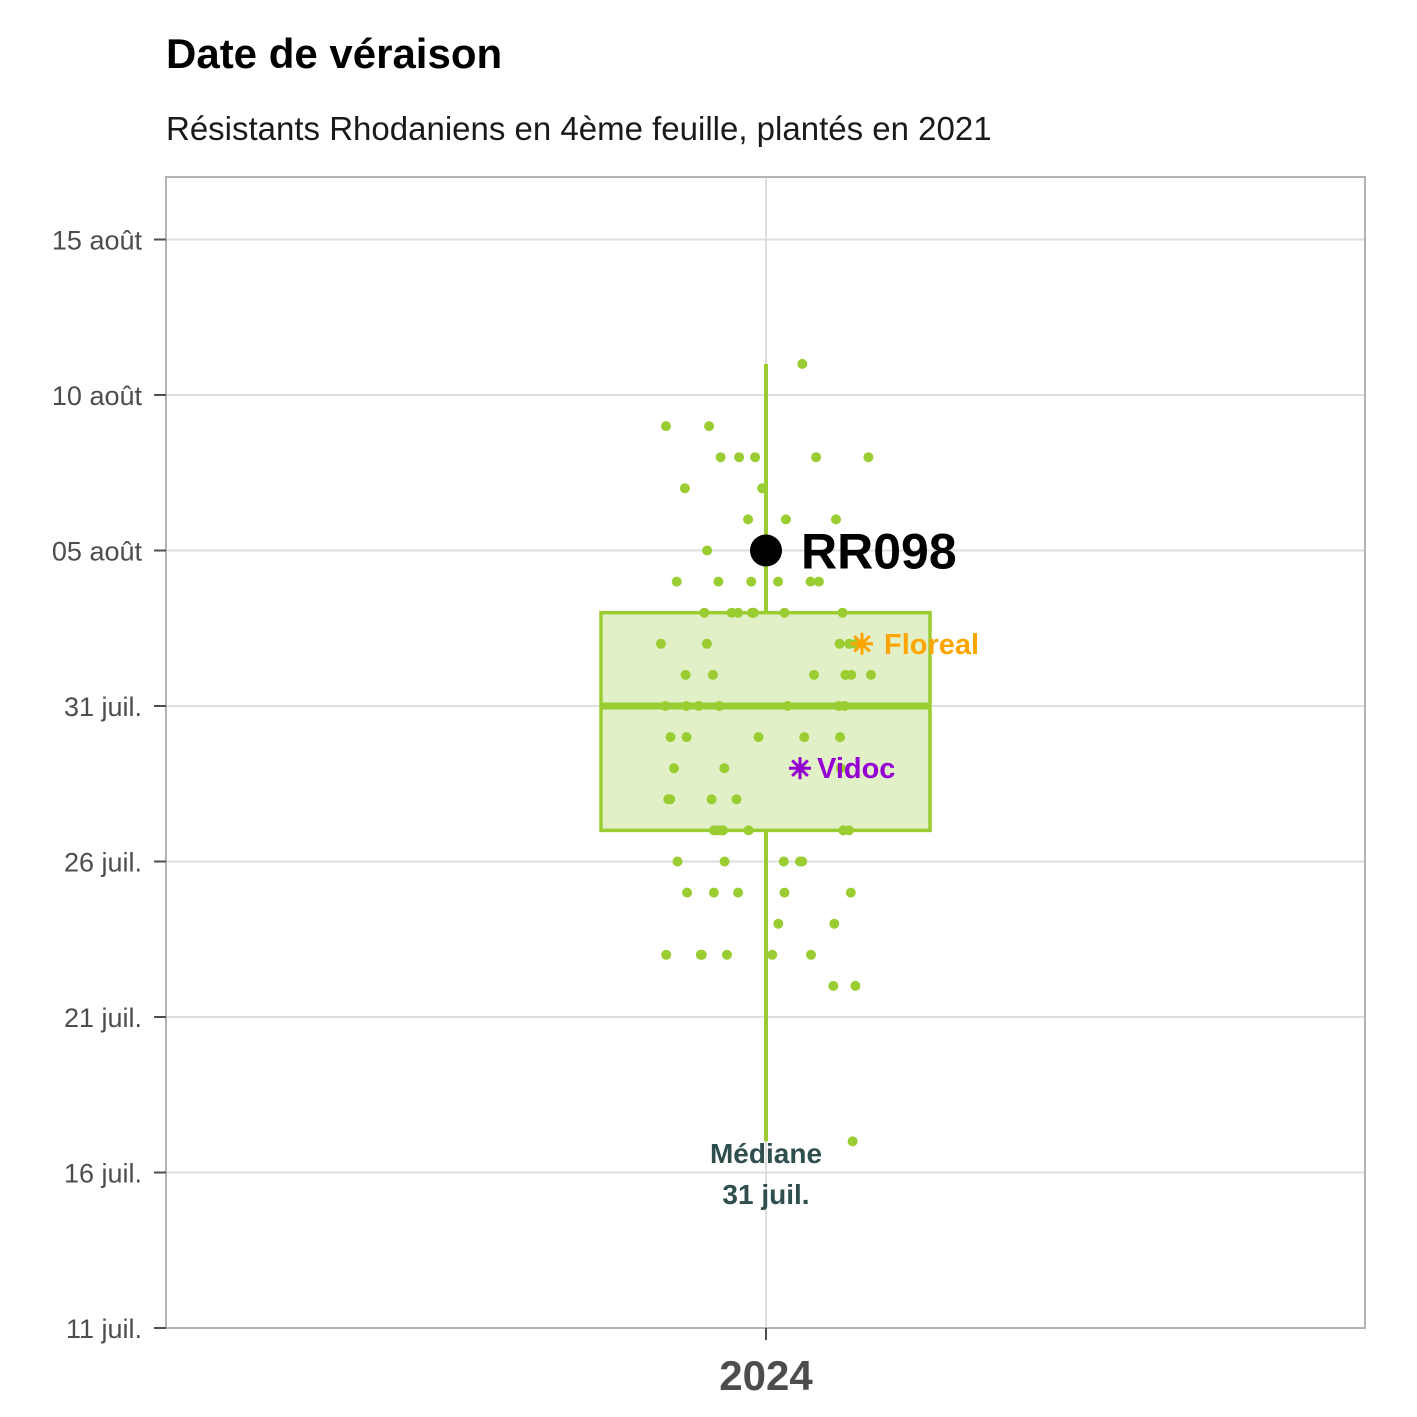  I want to click on y-tick-label: 16 juil., so click(103, 1174).